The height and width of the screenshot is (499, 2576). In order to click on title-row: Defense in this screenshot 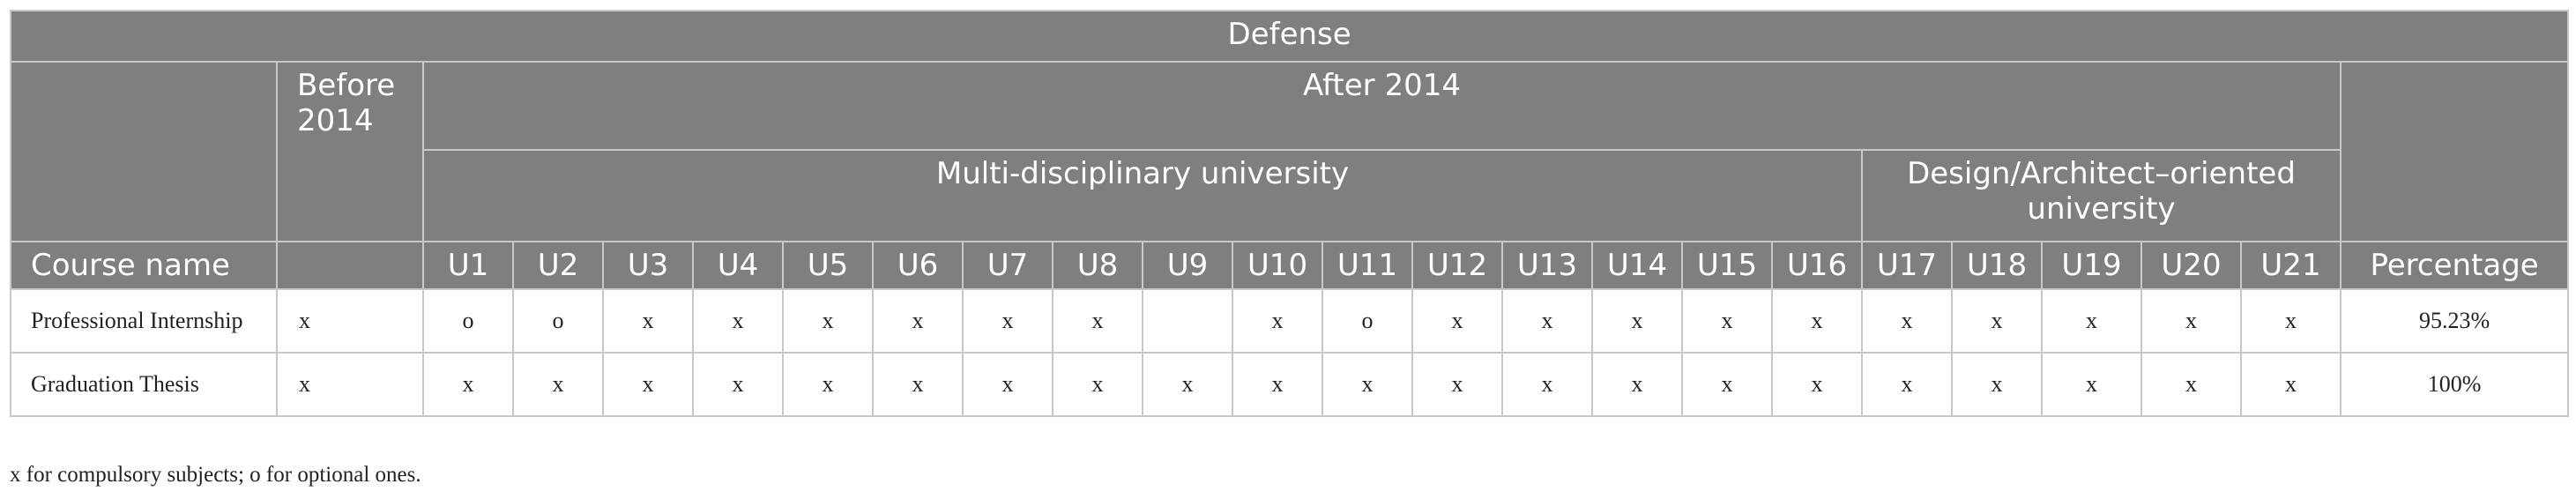, I will do `click(1290, 36)`.